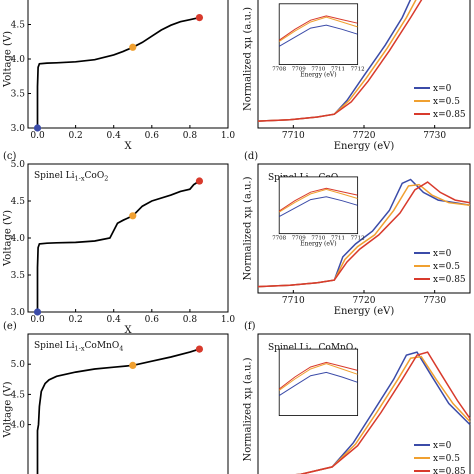  I want to click on panel-title: Spinel Li1-xCoMnO4, so click(78, 347).